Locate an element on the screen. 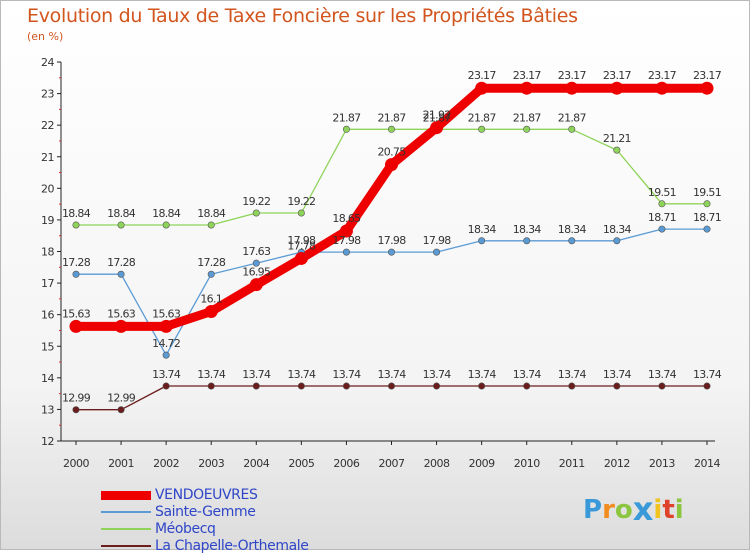 The width and height of the screenshot is (750, 555). data-label: 18.65 is located at coordinates (346, 218).